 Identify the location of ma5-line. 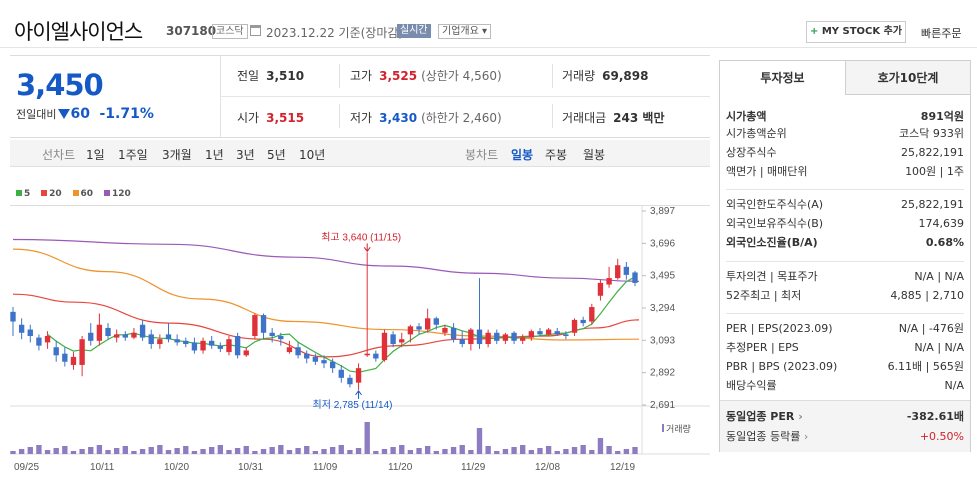
(341, 324).